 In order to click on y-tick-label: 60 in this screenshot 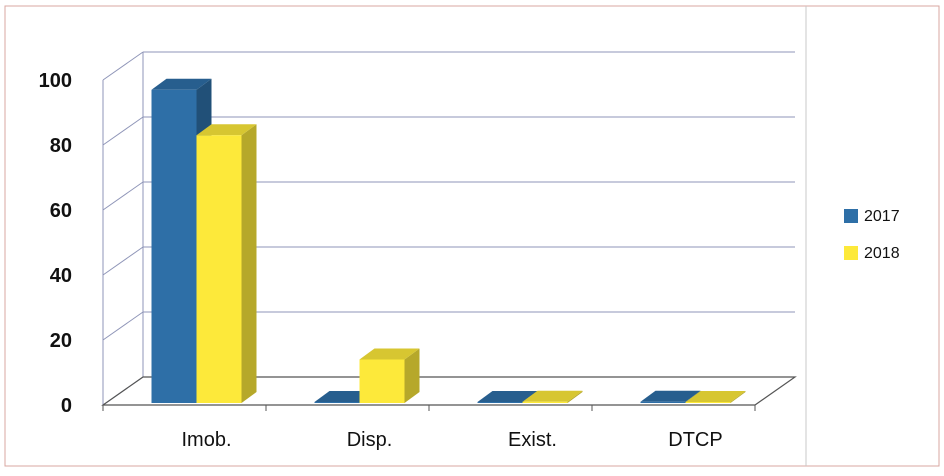, I will do `click(61, 211)`.